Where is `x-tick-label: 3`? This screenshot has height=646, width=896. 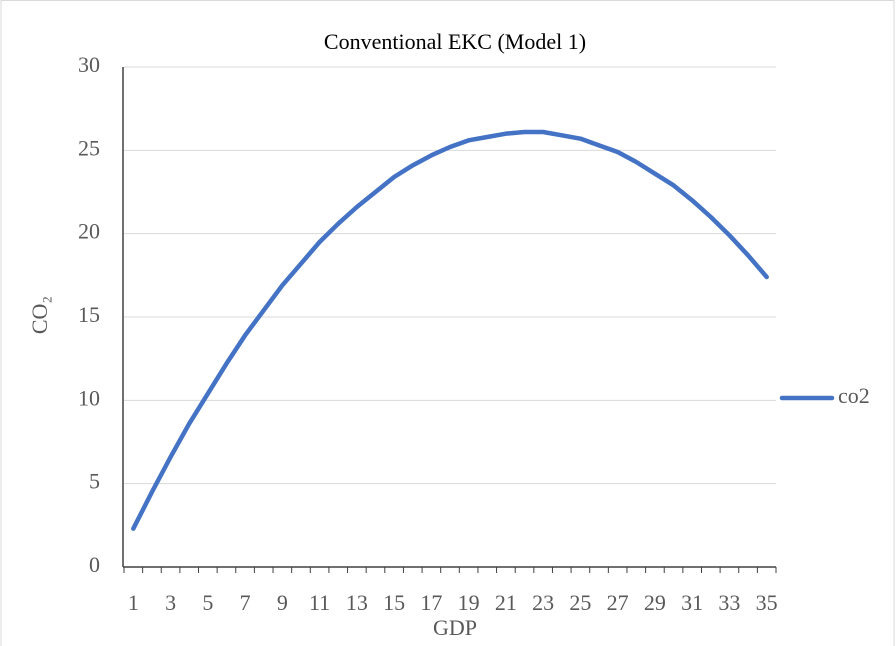 x-tick-label: 3 is located at coordinates (170, 602).